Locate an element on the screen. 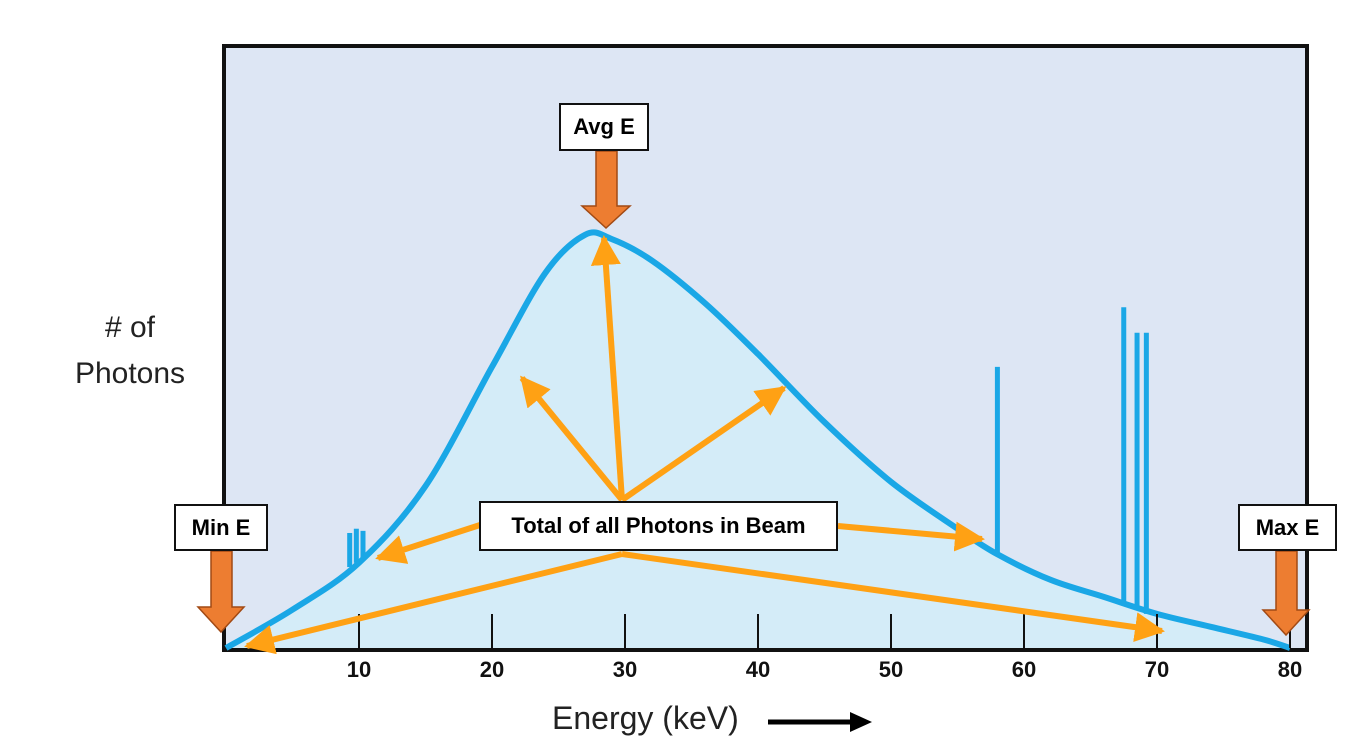 The image size is (1359, 752). arrow-to-left-lines is located at coordinates (428, 543).